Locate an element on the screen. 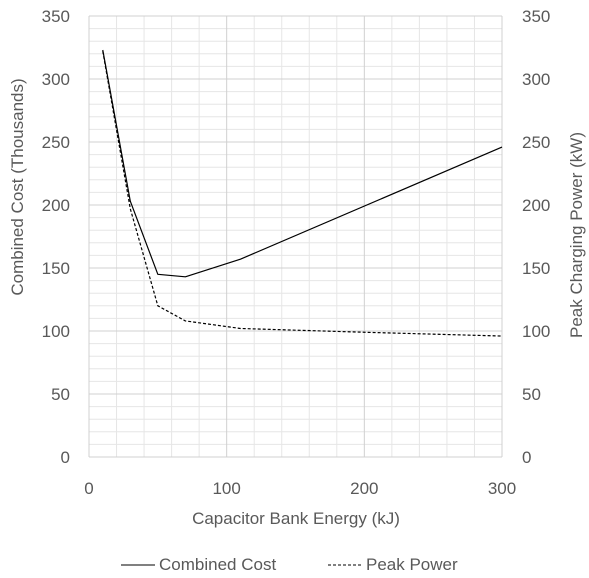 The height and width of the screenshot is (578, 589). y-tick-label: 250 is located at coordinates (56, 142).